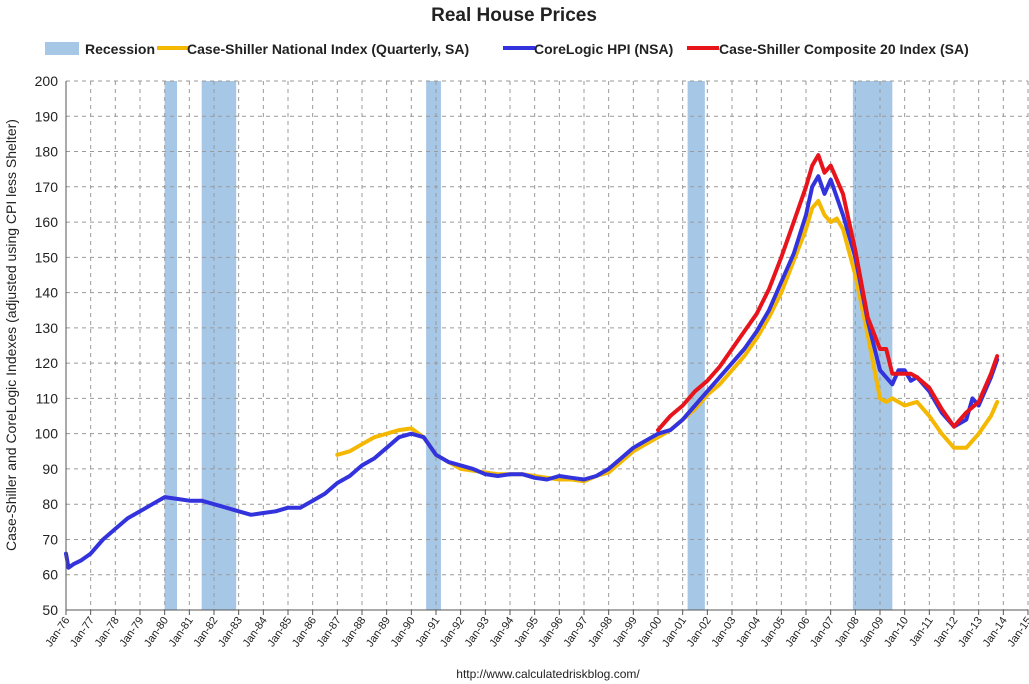 The height and width of the screenshot is (684, 1029). Describe the element at coordinates (50, 469) in the screenshot. I see `y-tick-label: 90` at that location.